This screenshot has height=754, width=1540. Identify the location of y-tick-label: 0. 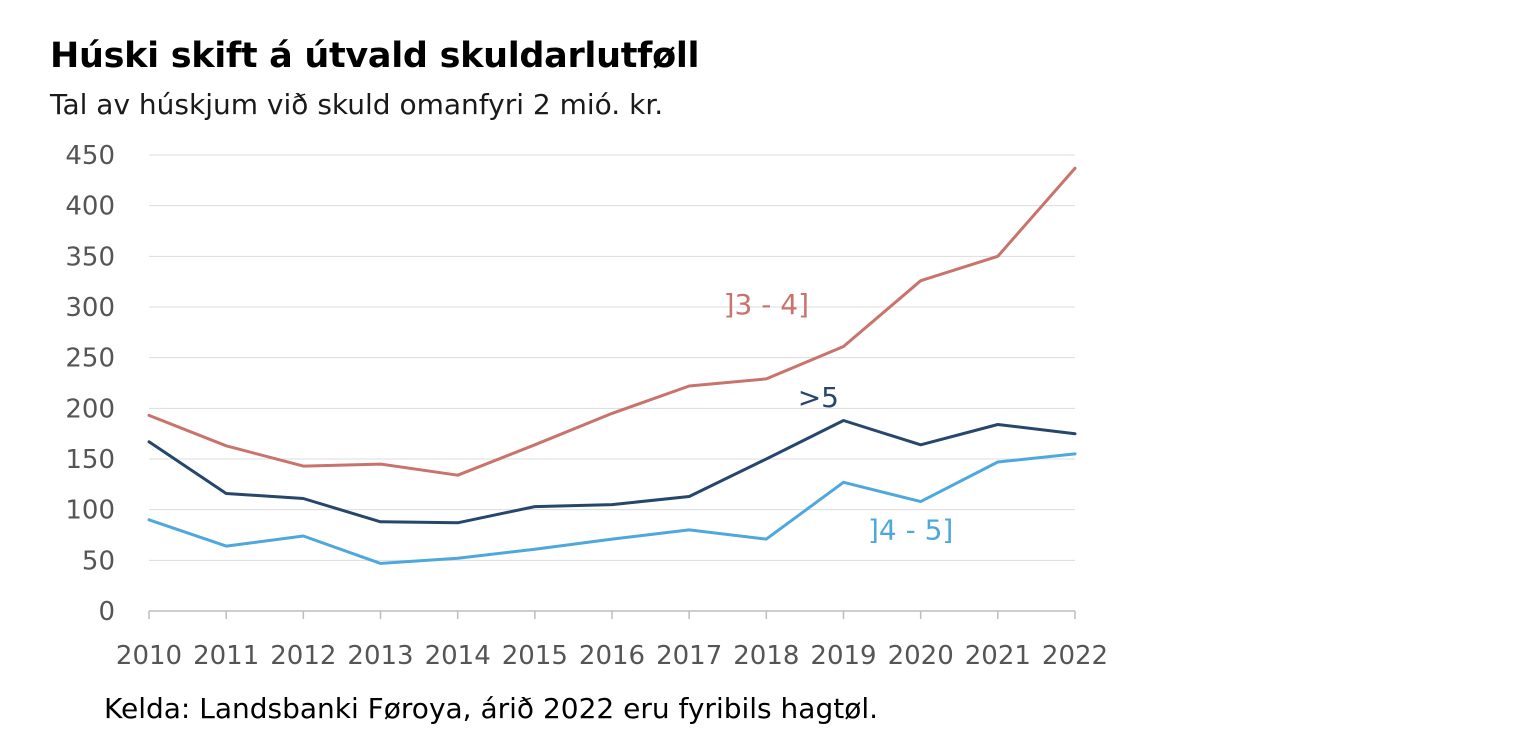
(106, 612).